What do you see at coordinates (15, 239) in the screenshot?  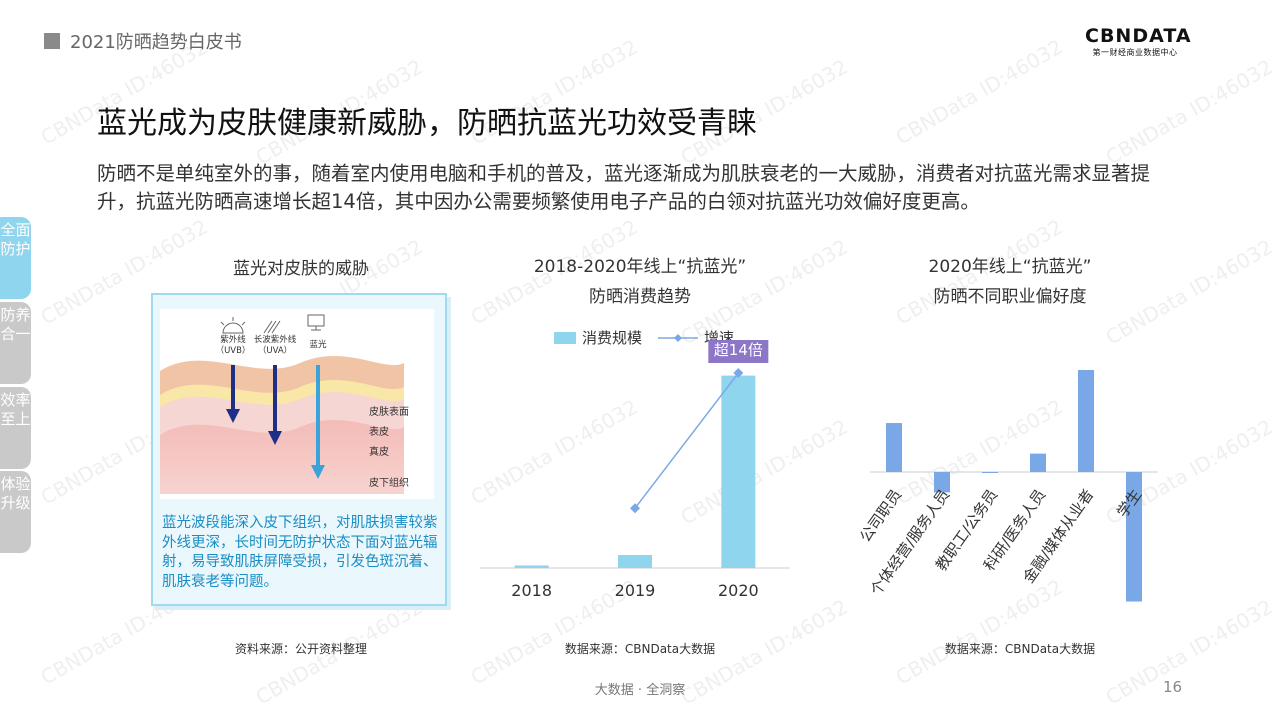 I see `side-tab-label: 全面防护` at bounding box center [15, 239].